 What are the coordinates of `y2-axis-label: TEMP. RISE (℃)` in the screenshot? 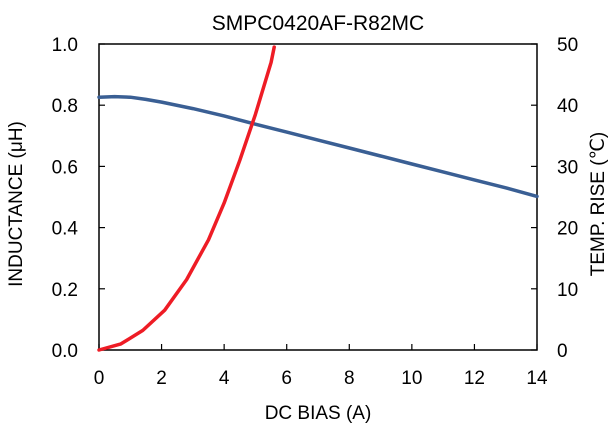 It's located at (598, 204).